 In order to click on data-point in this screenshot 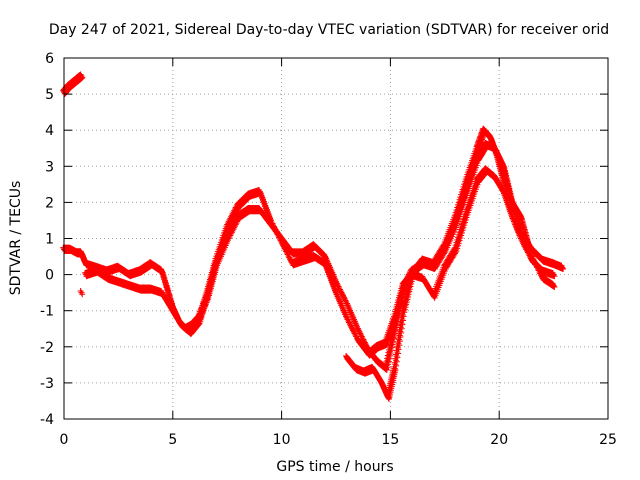, I will do `click(563, 268)`.